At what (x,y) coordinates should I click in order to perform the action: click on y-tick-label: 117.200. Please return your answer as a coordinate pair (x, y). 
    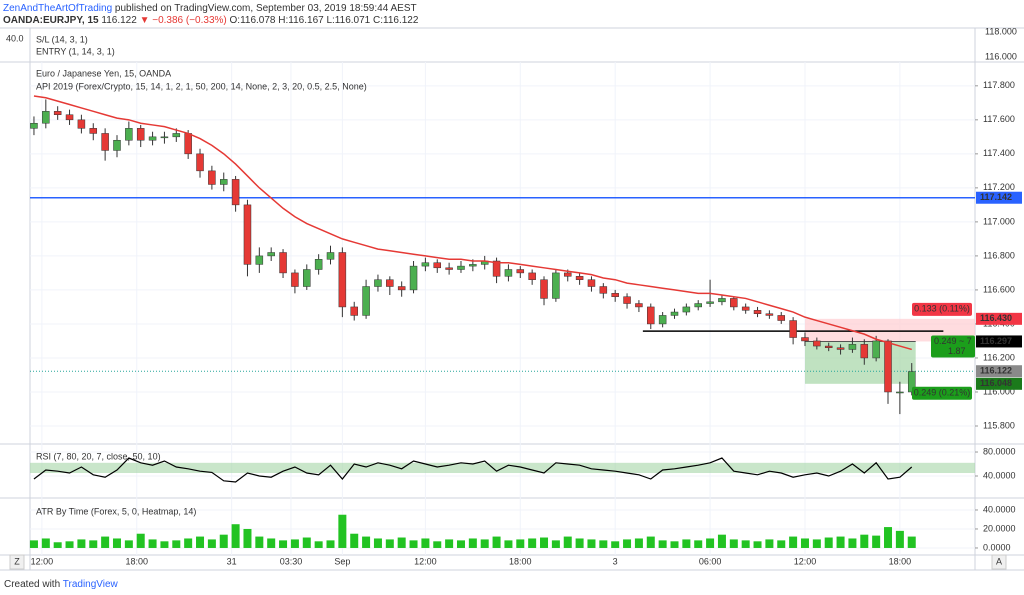
    Looking at the image, I should click on (999, 187).